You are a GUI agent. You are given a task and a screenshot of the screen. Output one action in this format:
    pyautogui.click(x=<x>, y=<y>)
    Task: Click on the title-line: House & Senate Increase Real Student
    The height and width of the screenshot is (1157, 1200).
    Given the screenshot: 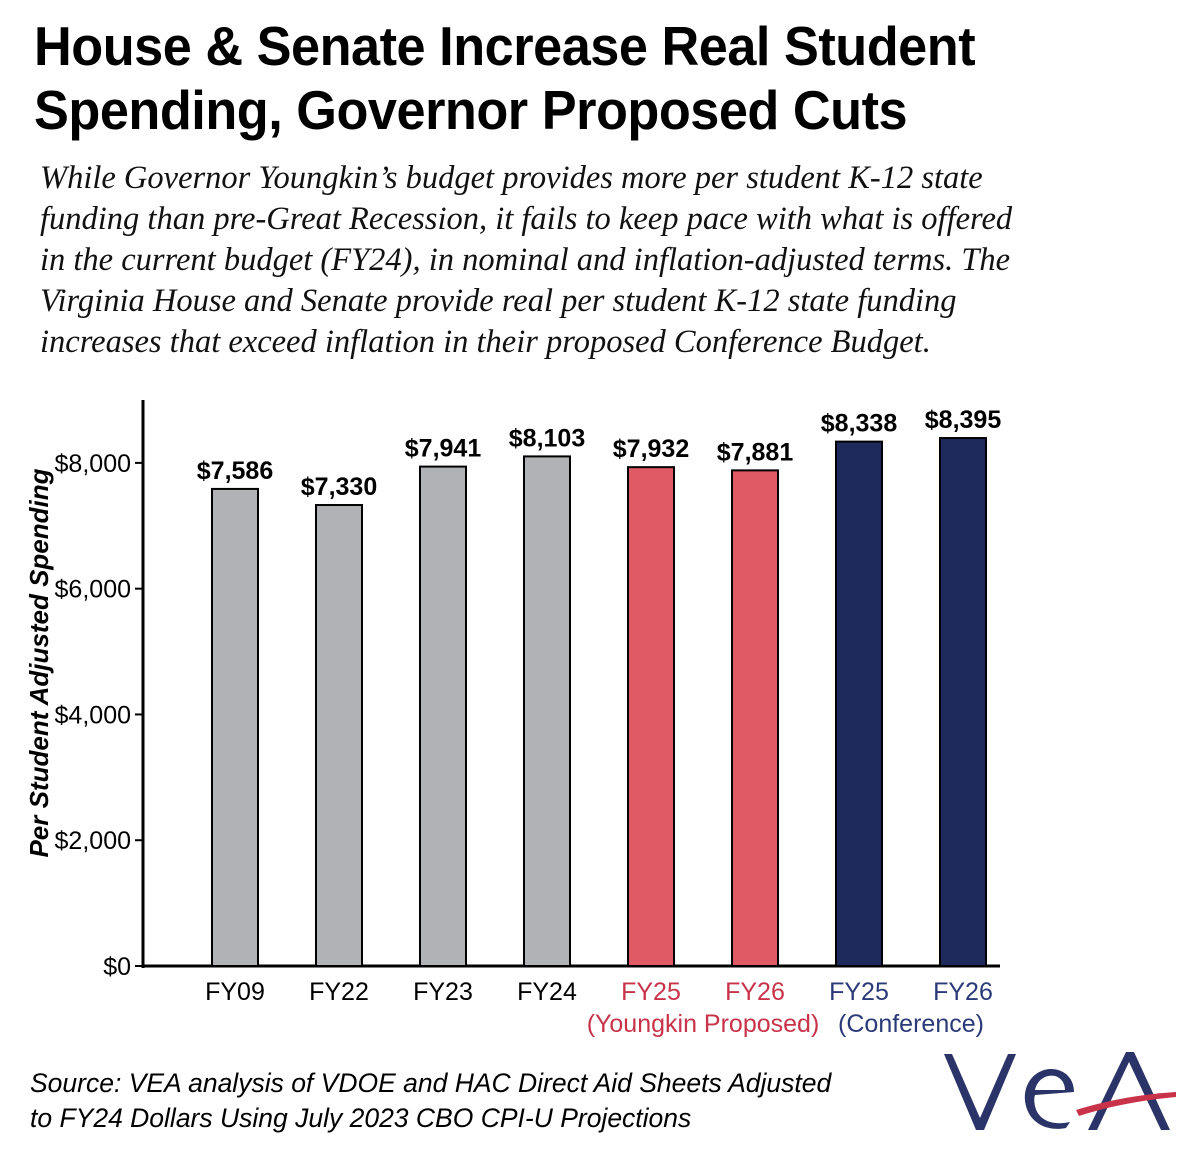 What is the action you would take?
    pyautogui.click(x=505, y=46)
    